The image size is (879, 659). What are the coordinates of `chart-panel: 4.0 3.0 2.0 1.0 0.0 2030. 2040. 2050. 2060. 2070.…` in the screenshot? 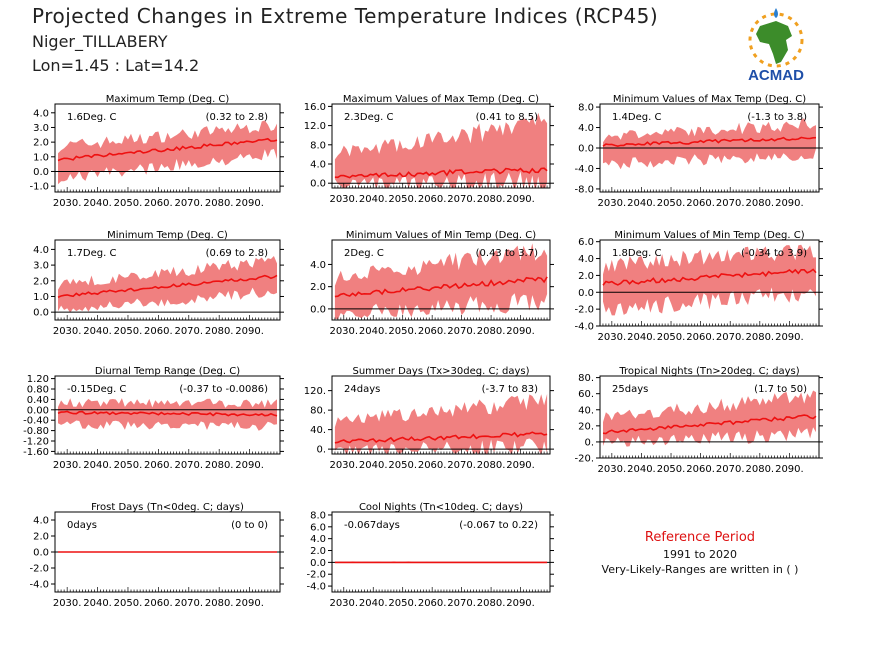 It's located at (158, 283).